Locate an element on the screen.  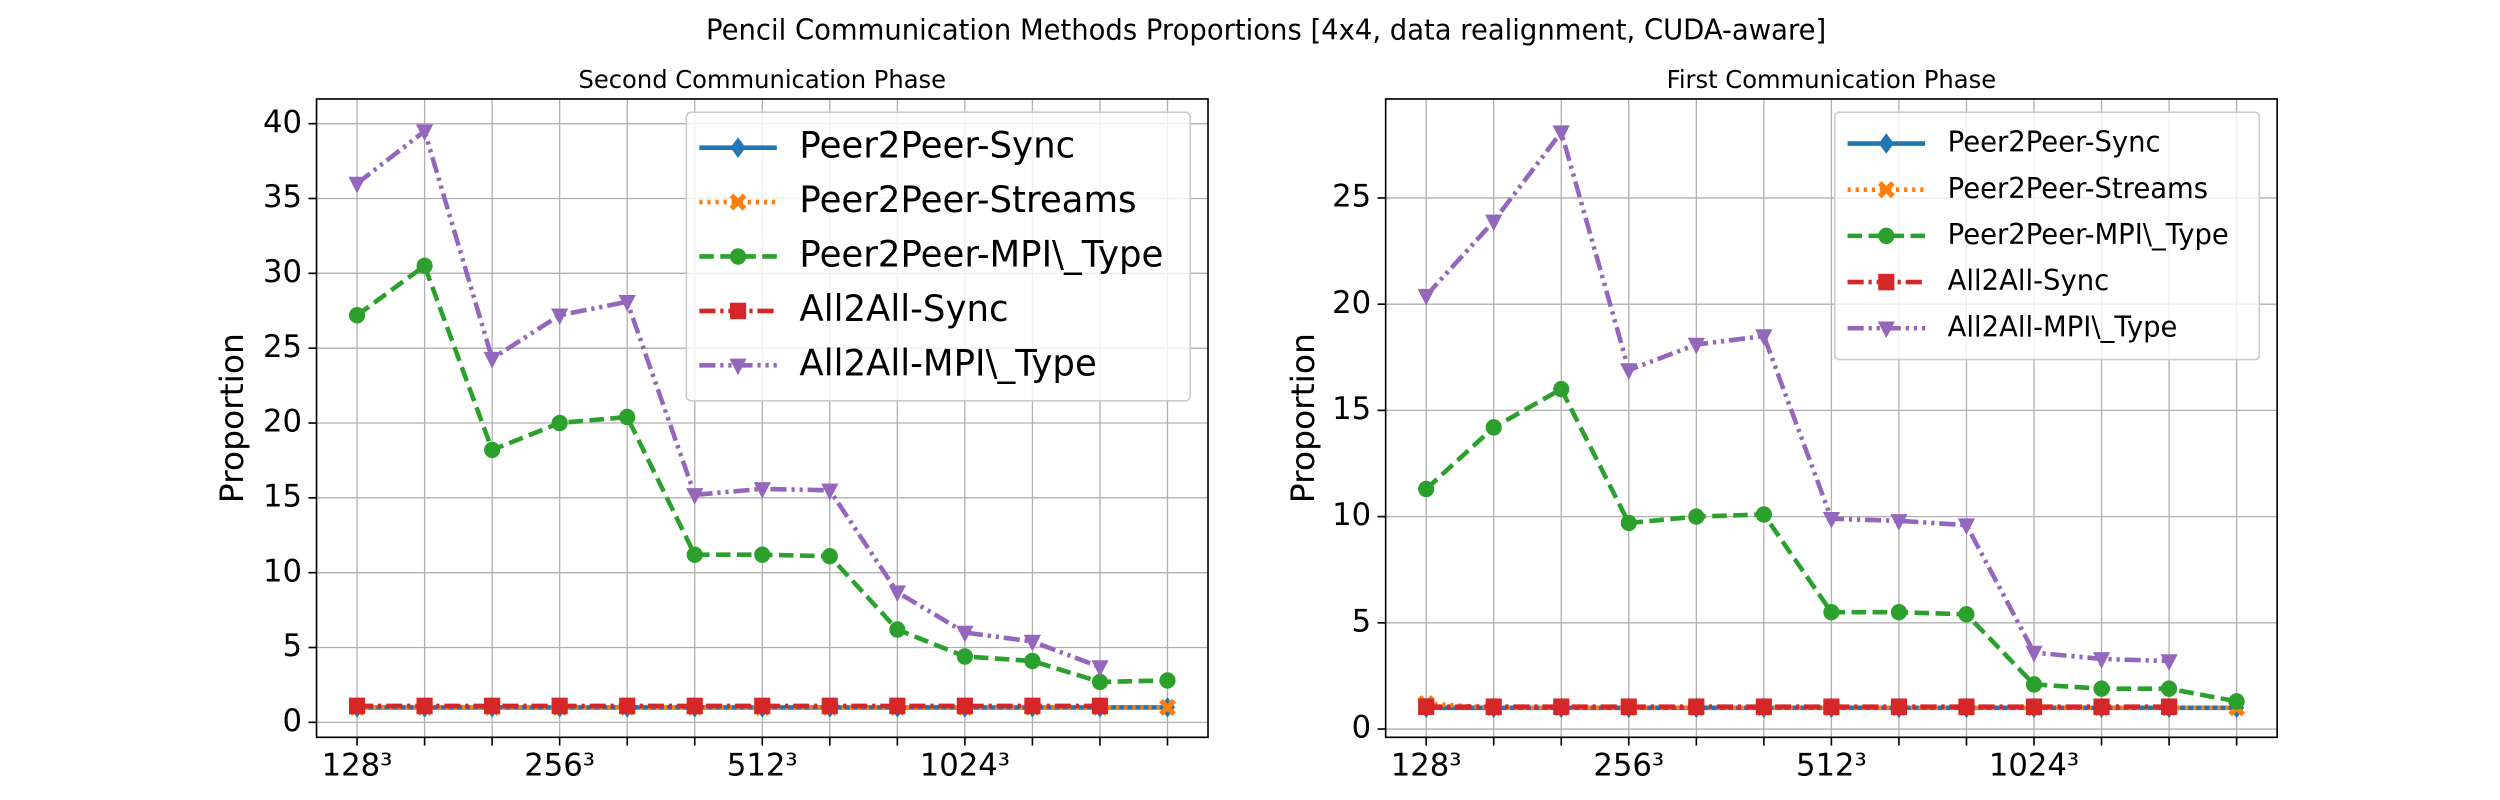
y-tick-label: 35 is located at coordinates (282, 197).